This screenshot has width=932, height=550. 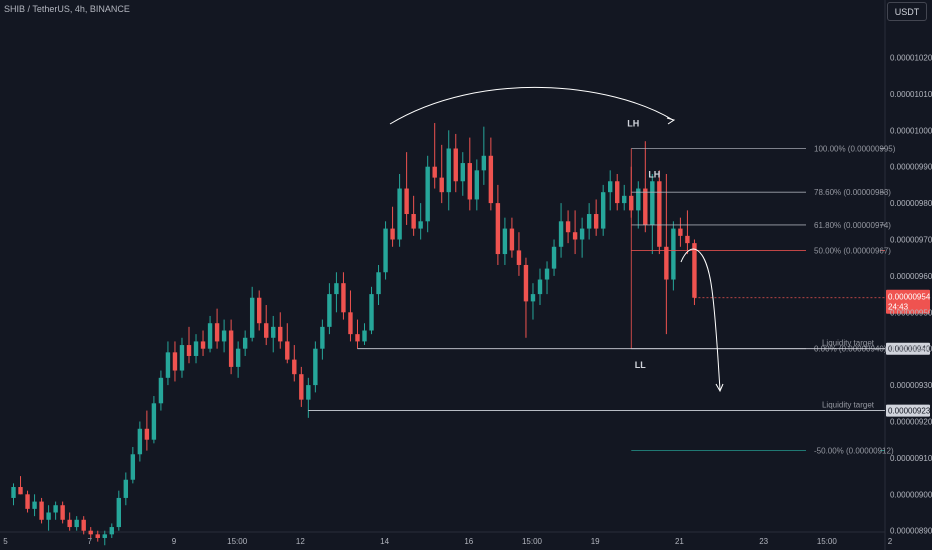 What do you see at coordinates (908, 301) in the screenshot?
I see `current-price-box` at bounding box center [908, 301].